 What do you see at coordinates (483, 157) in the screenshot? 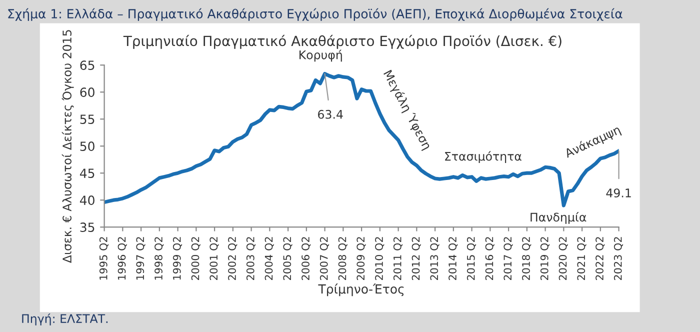
I see `annotation: Στασιμότητα` at bounding box center [483, 157].